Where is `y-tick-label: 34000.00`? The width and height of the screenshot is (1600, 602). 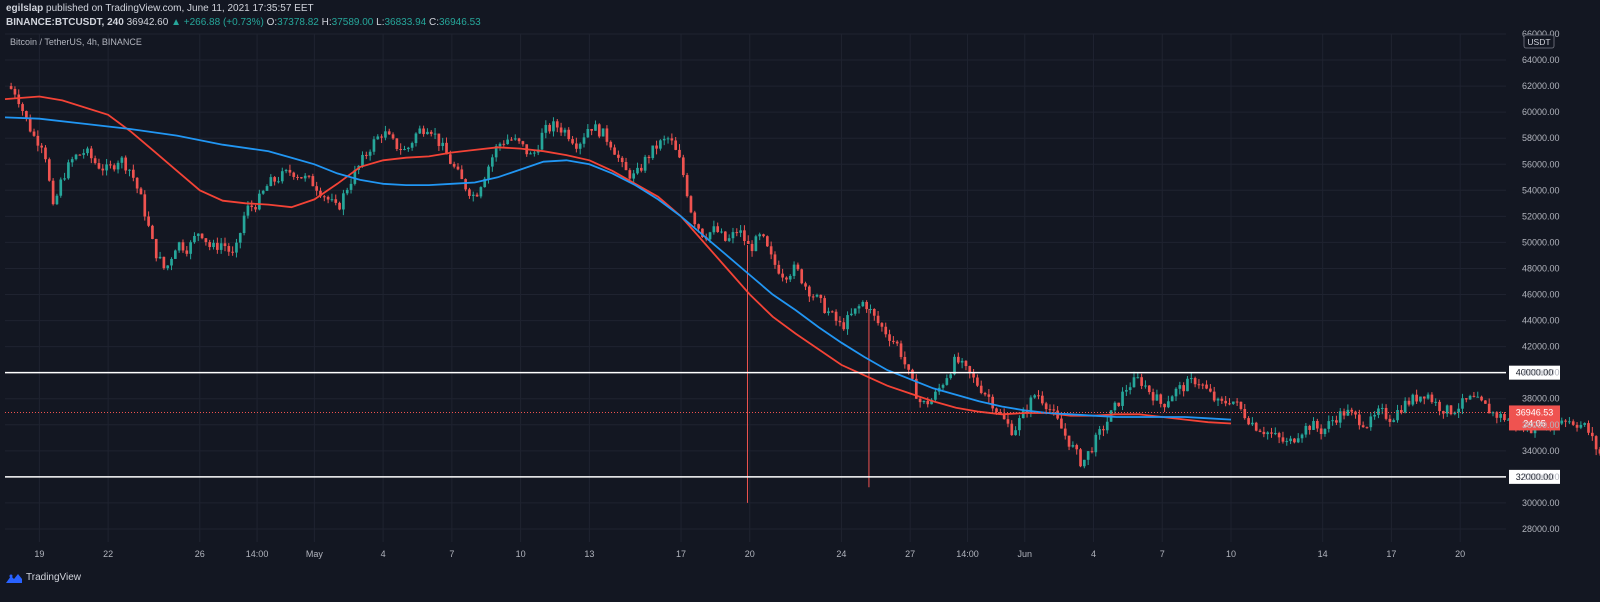
y-tick-label: 34000.00 is located at coordinates (1541, 451).